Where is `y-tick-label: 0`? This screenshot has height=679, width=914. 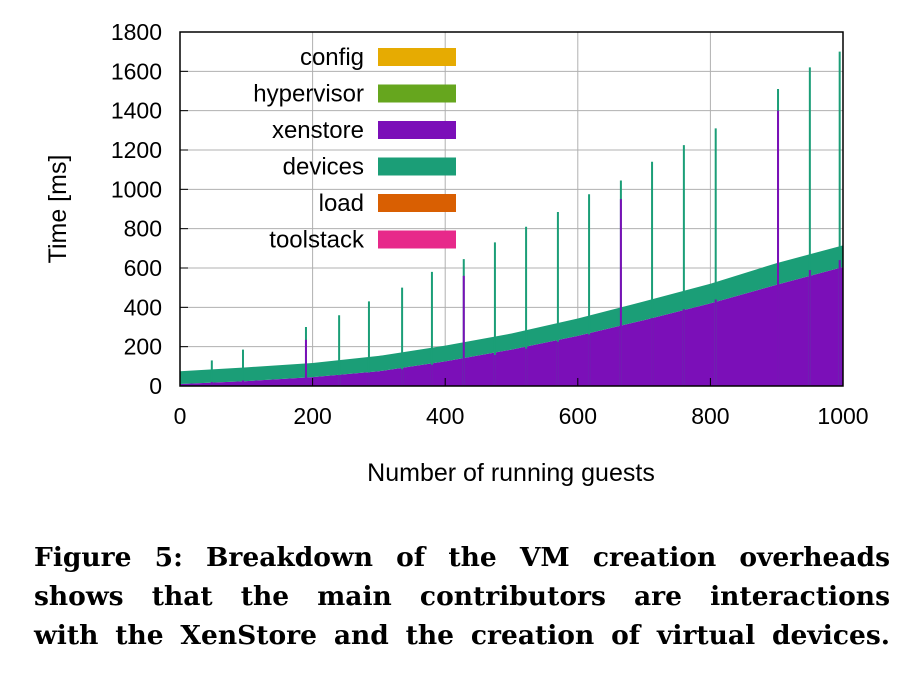
y-tick-label: 0 is located at coordinates (155, 386).